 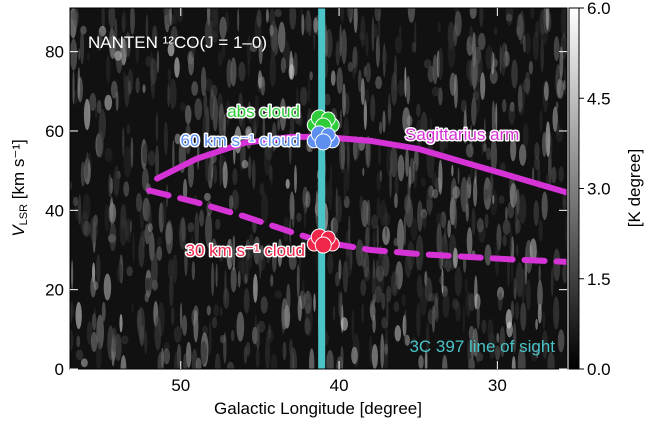 I want to click on chart-title: NANTEN ¹²CO(J = 1–0), so click(x=177, y=42).